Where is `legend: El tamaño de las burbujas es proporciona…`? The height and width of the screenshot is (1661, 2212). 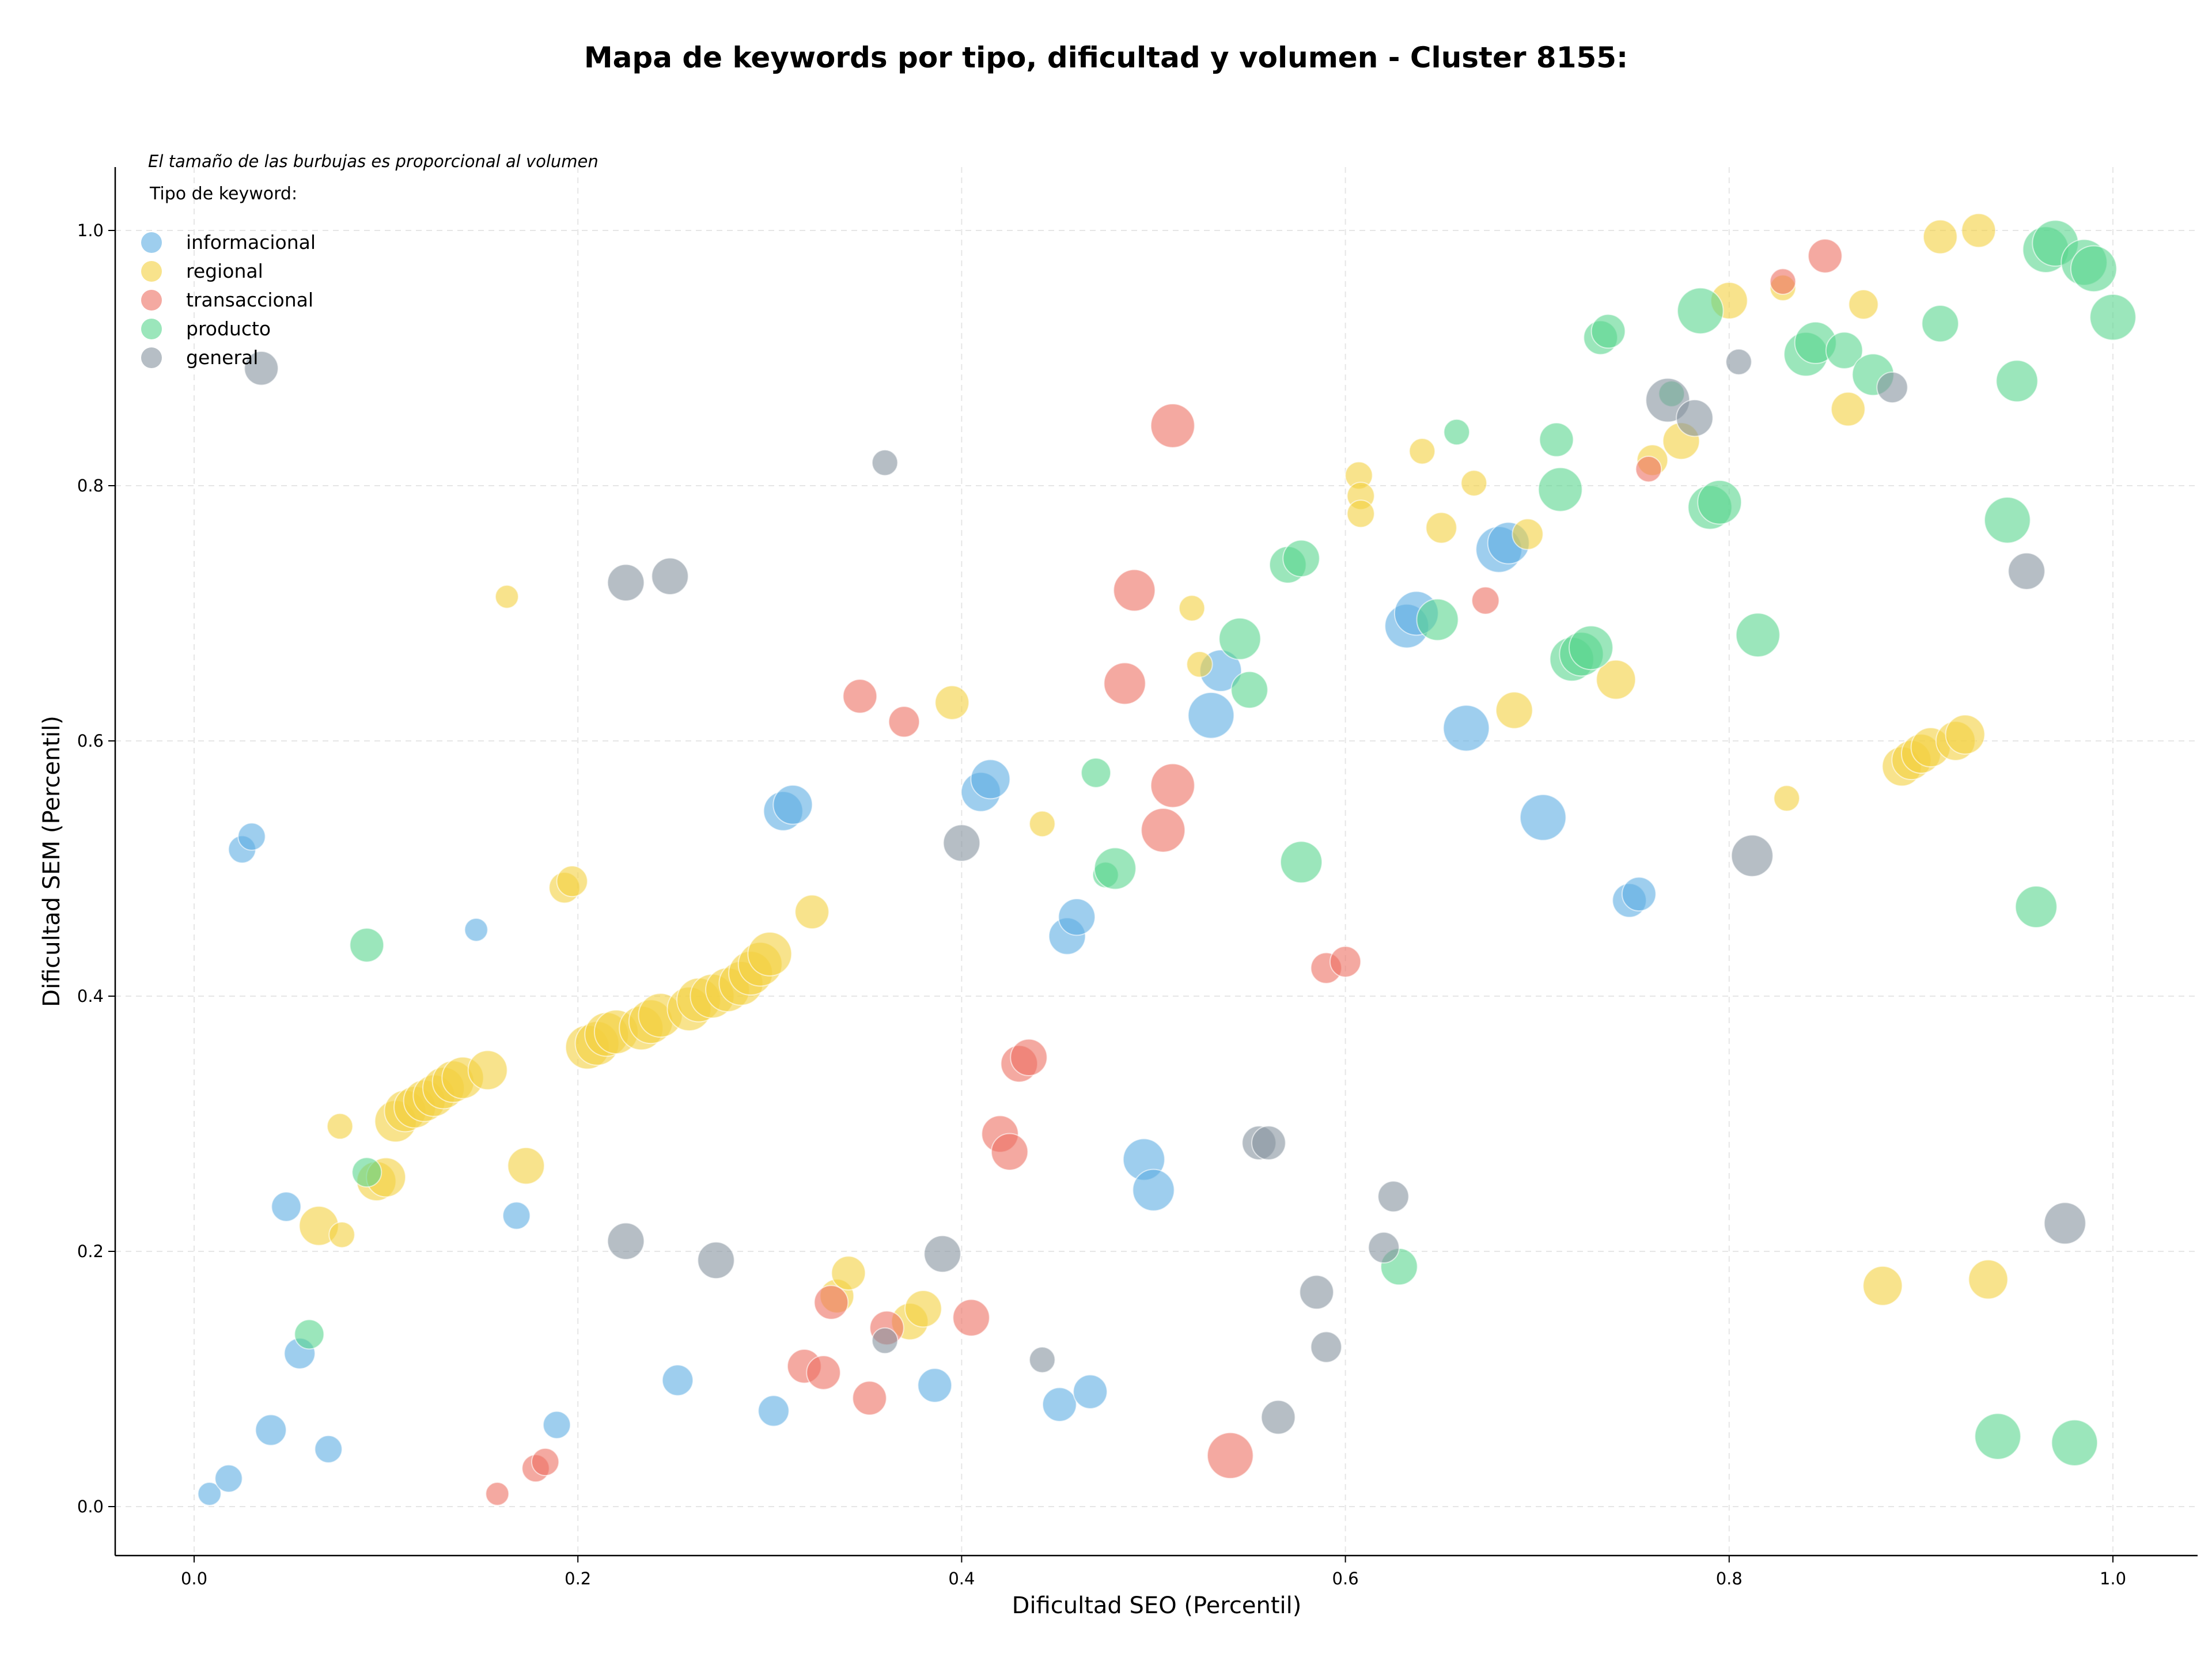
legend: El tamaño de las burbujas es proporciona… is located at coordinates (370, 260).